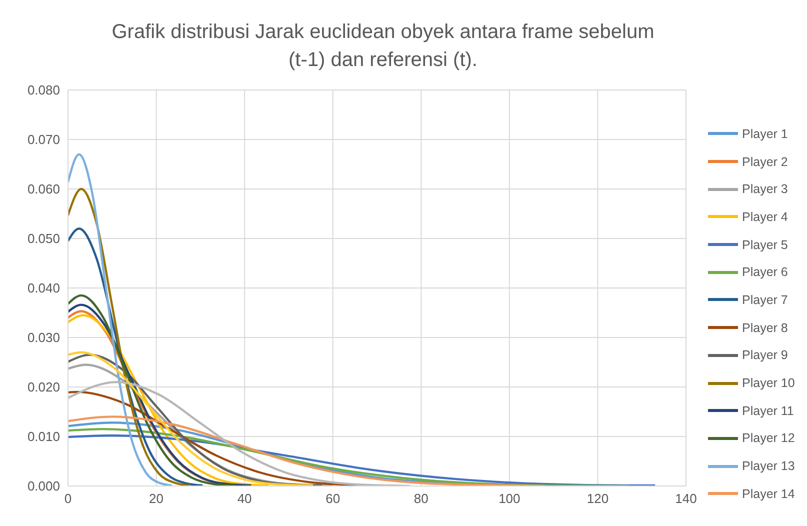 This screenshot has height=526, width=807. I want to click on x-tick-label: 120, so click(597, 498).